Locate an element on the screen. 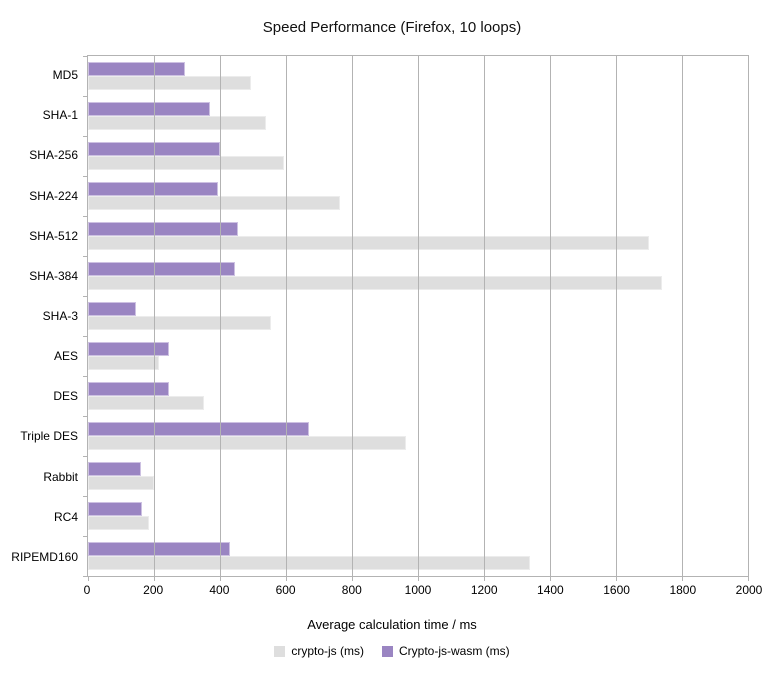 This screenshot has height=675, width=784. chart-title: Speed Performance (Firefox, 10 loops) is located at coordinates (392, 27).